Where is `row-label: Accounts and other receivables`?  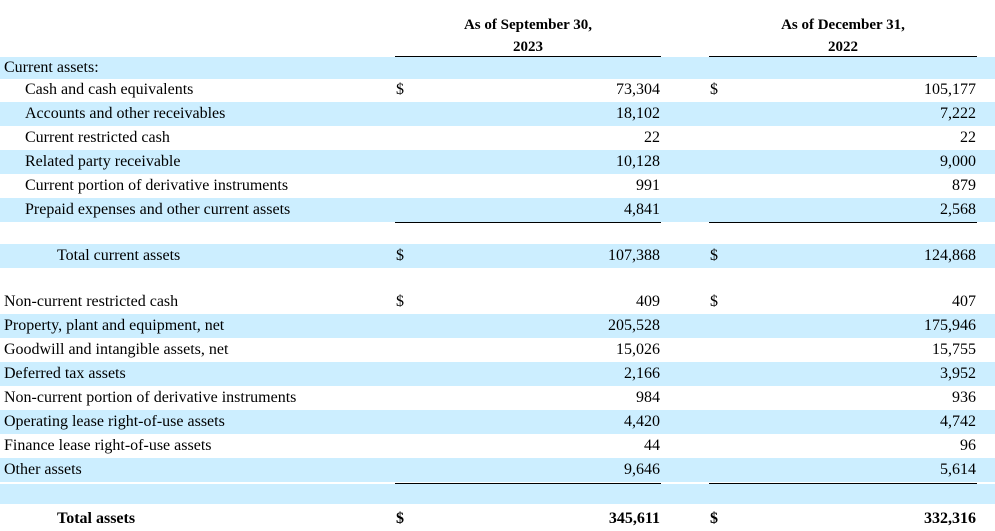 row-label: Accounts and other receivables is located at coordinates (125, 113).